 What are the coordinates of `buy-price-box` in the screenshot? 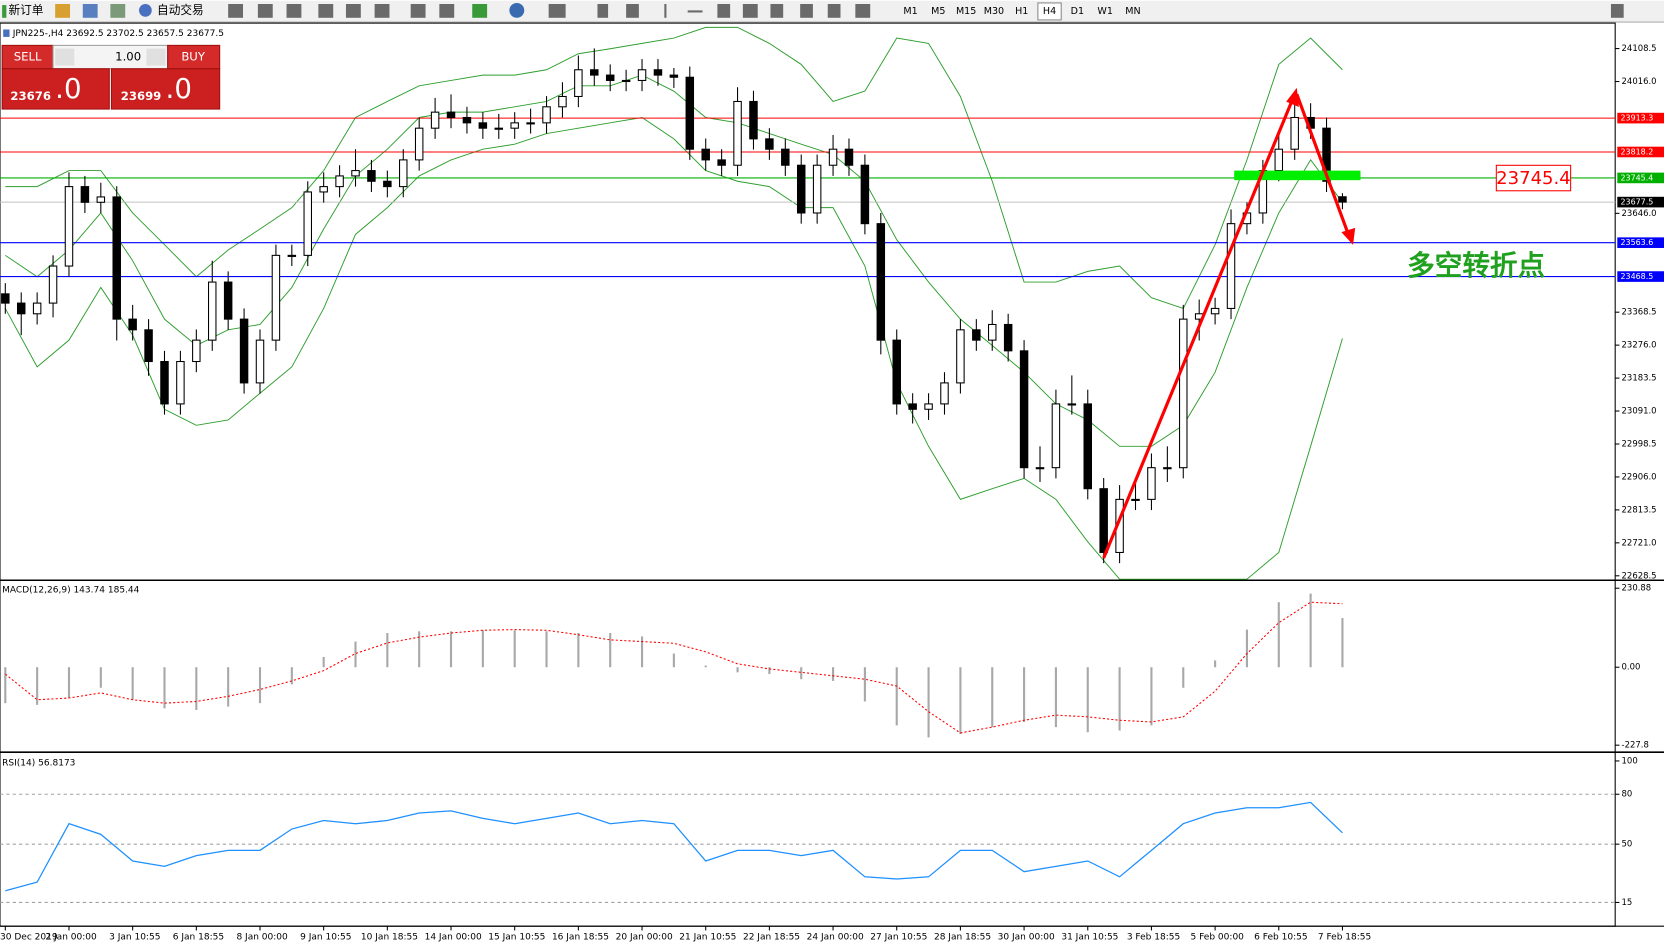 It's located at (165, 89).